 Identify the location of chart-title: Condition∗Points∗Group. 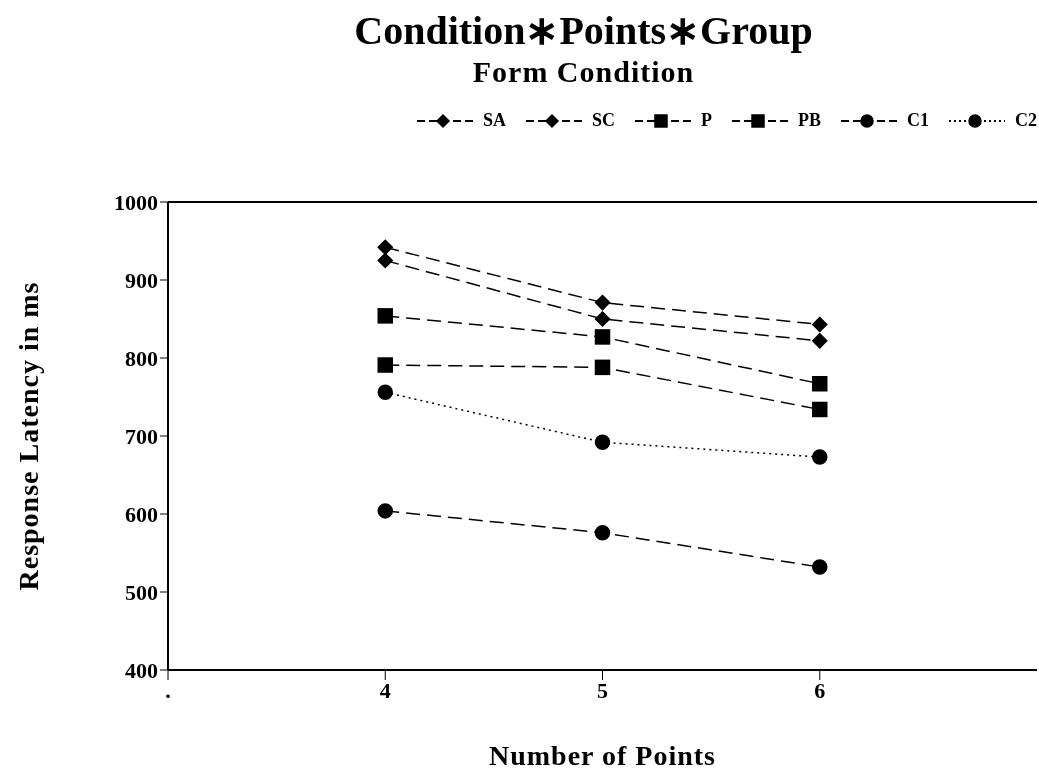
(583, 31).